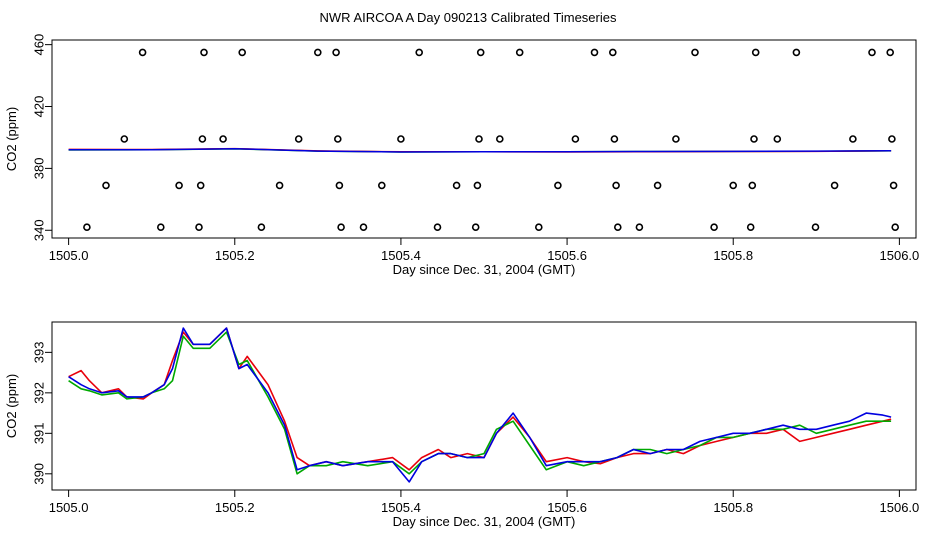 Image resolution: width=936 pixels, height=540 pixels. I want to click on y-tick-label: 391, so click(39, 433).